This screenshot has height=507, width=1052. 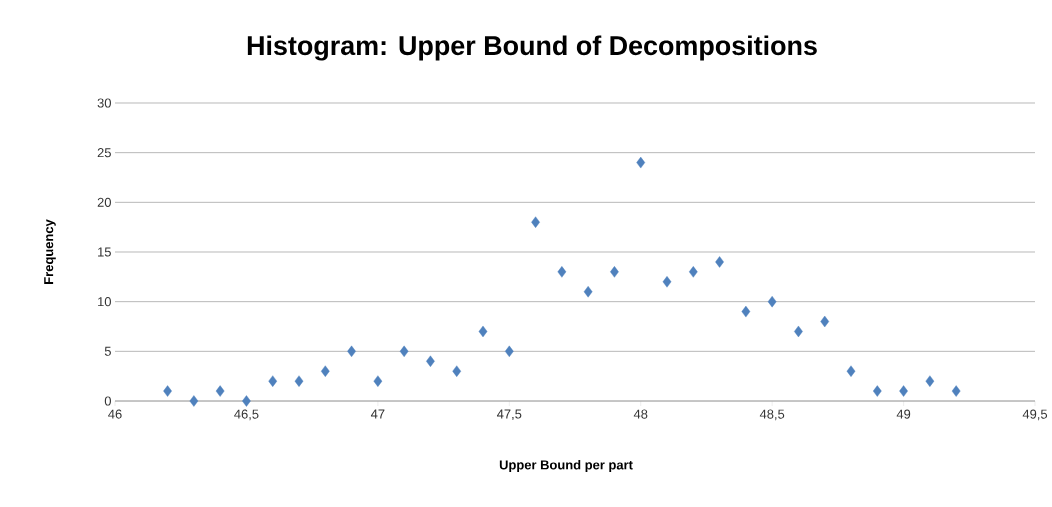 What do you see at coordinates (566, 466) in the screenshot?
I see `x-axis-title: Upper Bound per part` at bounding box center [566, 466].